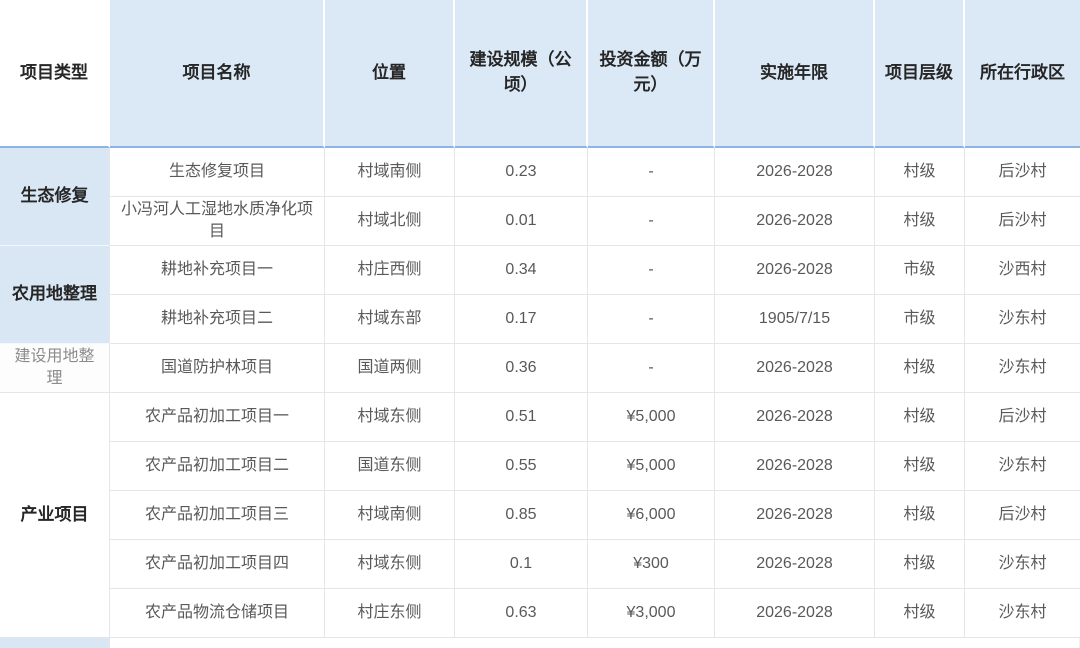 This screenshot has width=1080, height=648. What do you see at coordinates (217, 417) in the screenshot?
I see `cell-name: 农产品初加工项目一` at bounding box center [217, 417].